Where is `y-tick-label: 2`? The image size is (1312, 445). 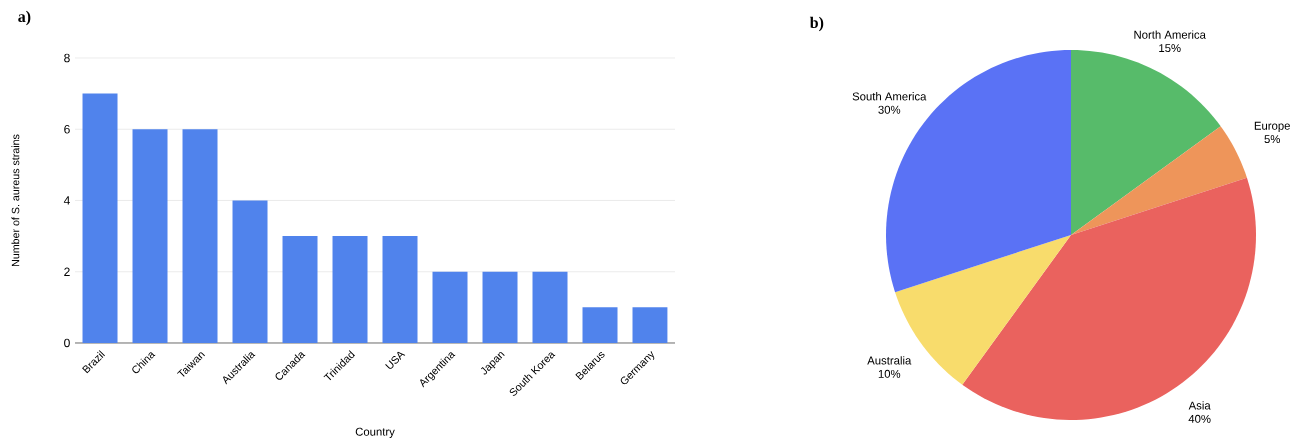 y-tick-label: 2 is located at coordinates (67, 271).